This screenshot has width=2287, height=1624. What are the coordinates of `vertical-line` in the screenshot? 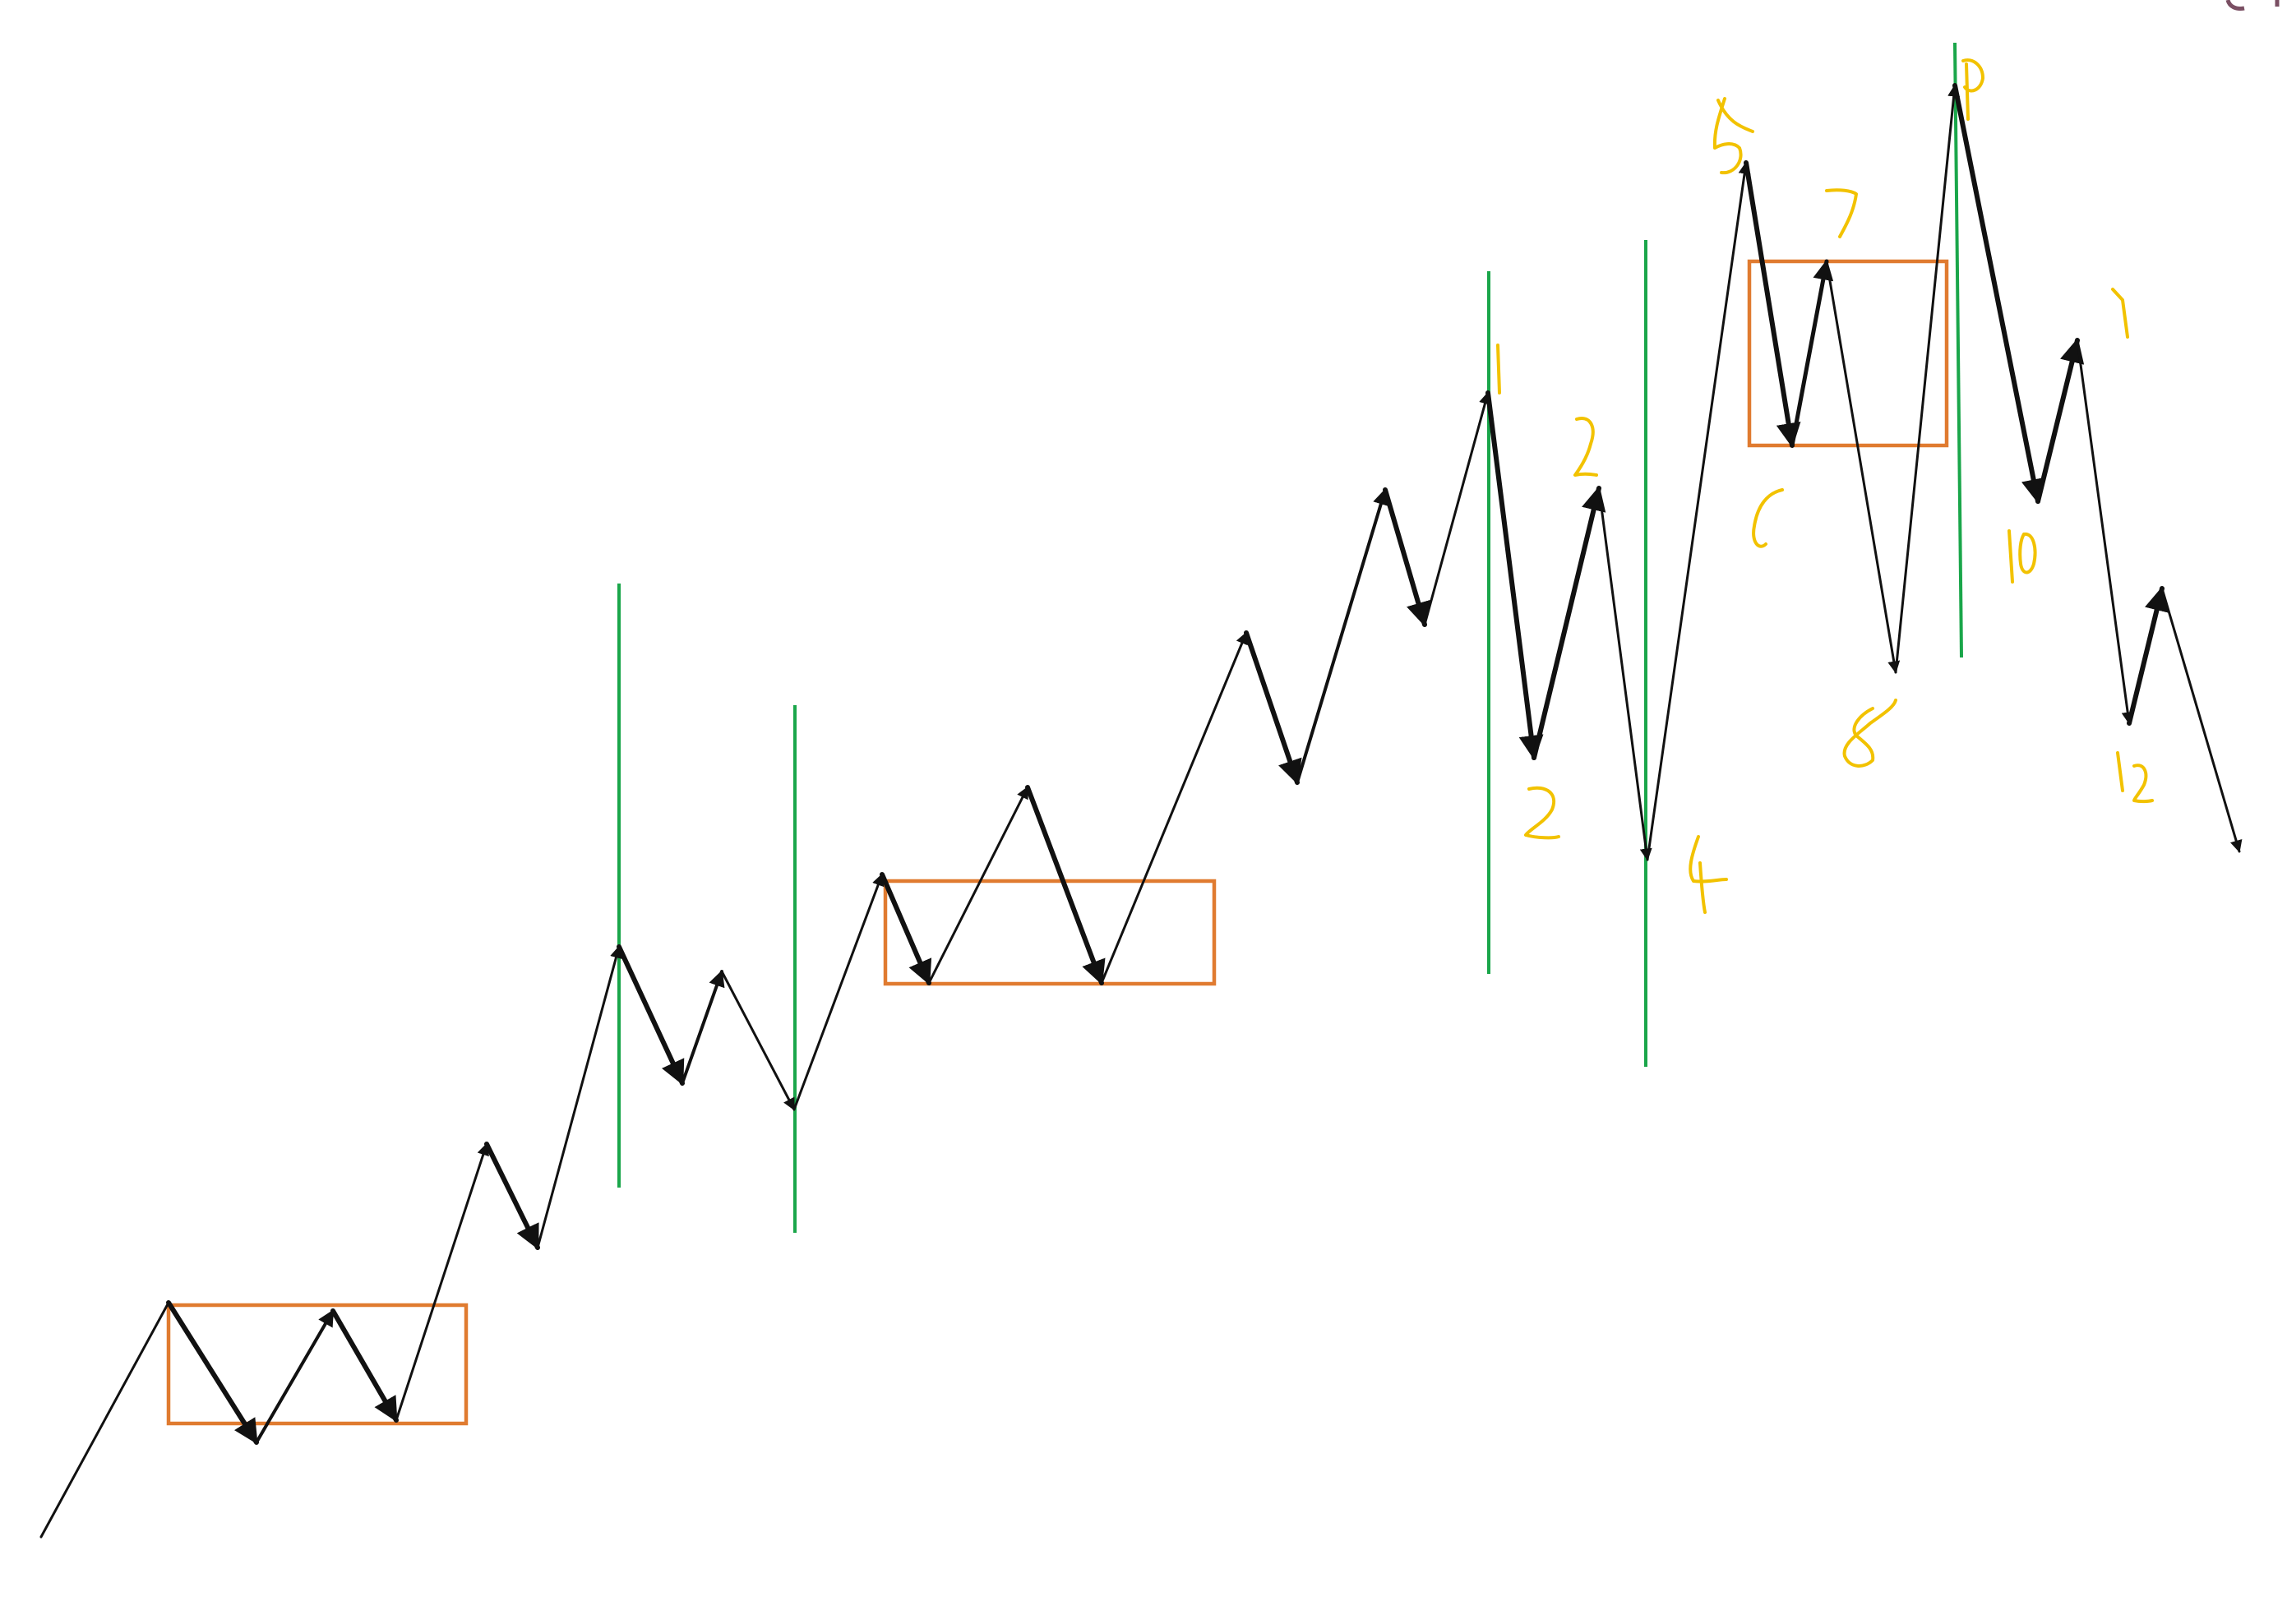 It's located at (1958, 350).